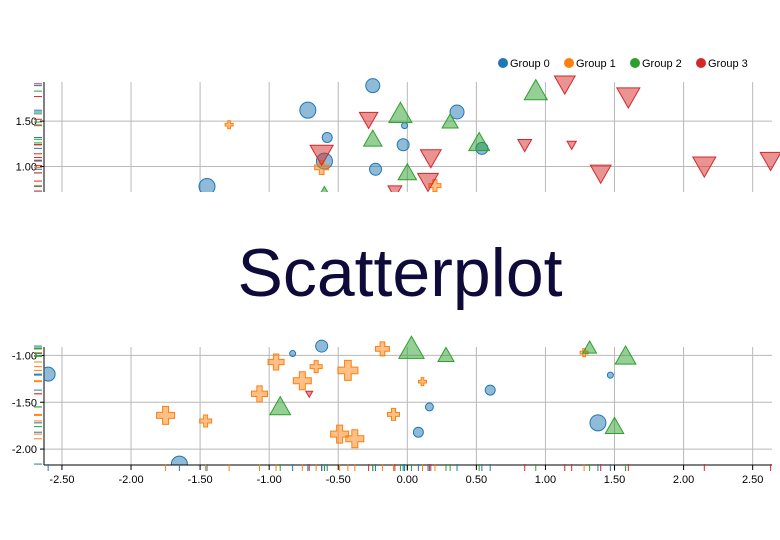 The height and width of the screenshot is (540, 780). I want to click on x-tick-label: -2.00, so click(130, 480).